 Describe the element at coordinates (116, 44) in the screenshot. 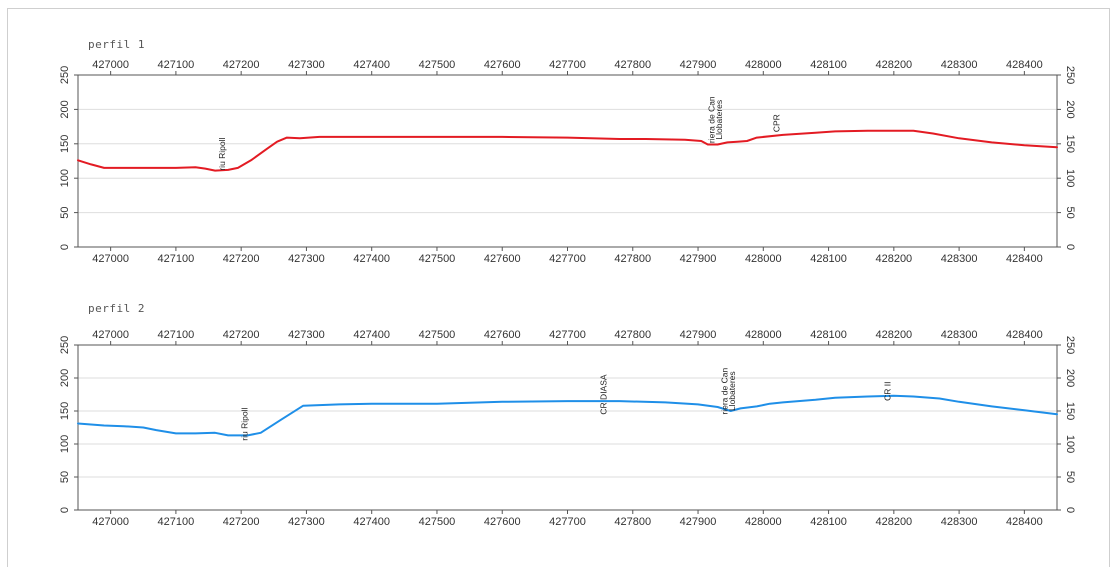

I see `chart-title: perfil 1` at that location.